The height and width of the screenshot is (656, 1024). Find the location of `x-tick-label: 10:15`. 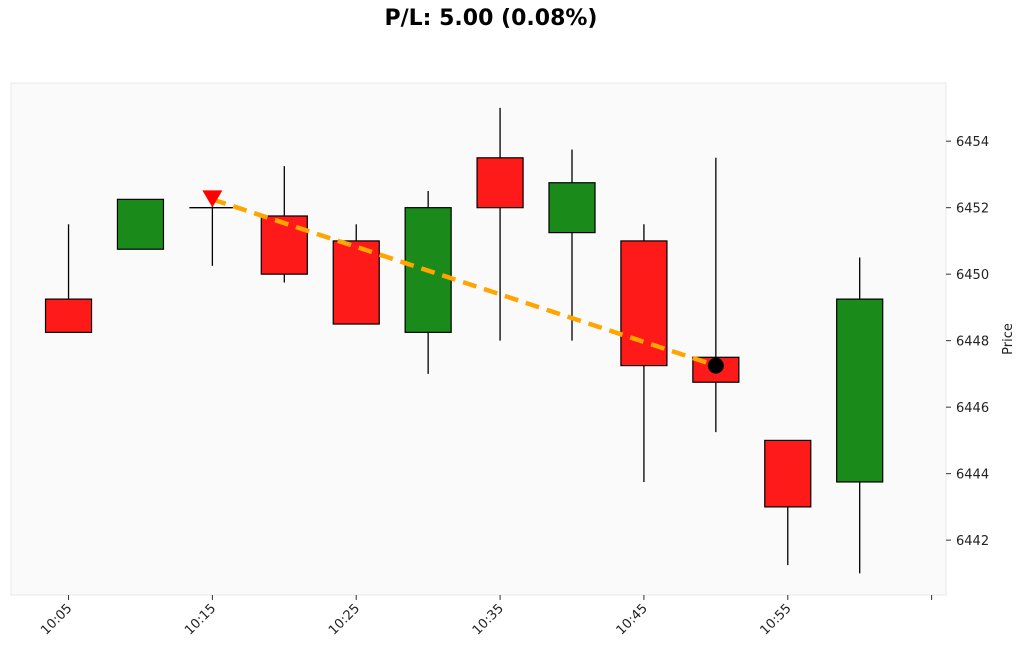

x-tick-label: 10:15 is located at coordinates (200, 619).